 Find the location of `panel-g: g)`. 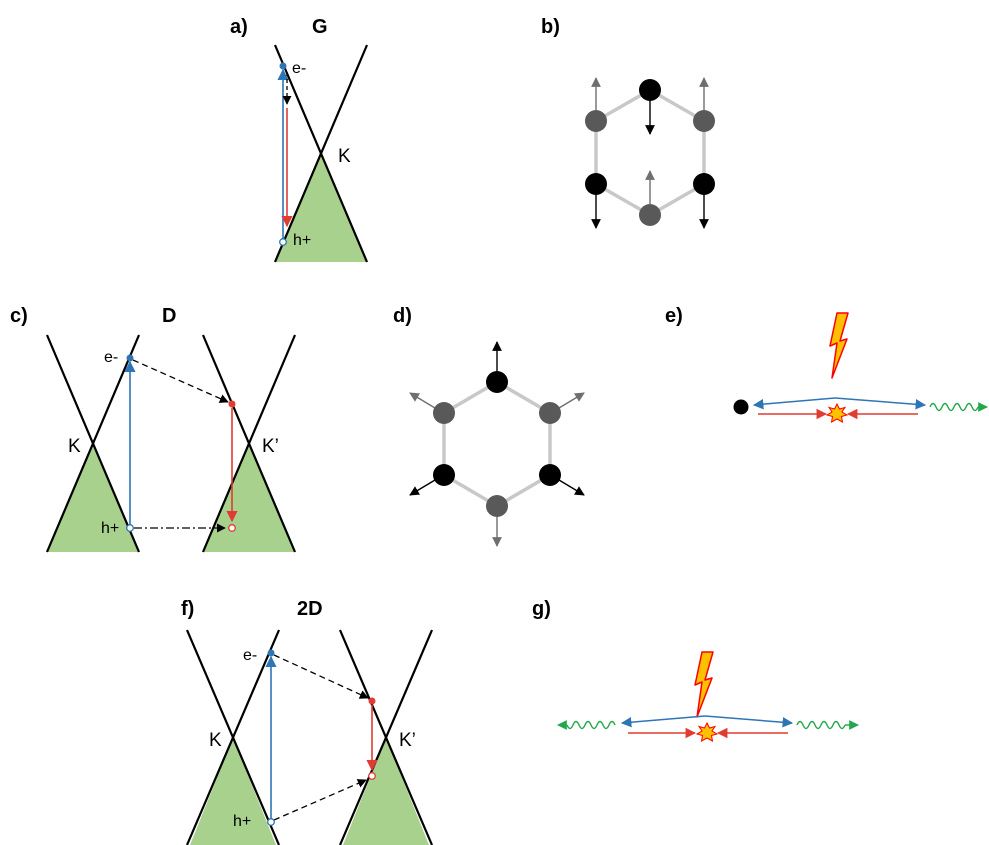

panel-g: g) is located at coordinates (695, 670).